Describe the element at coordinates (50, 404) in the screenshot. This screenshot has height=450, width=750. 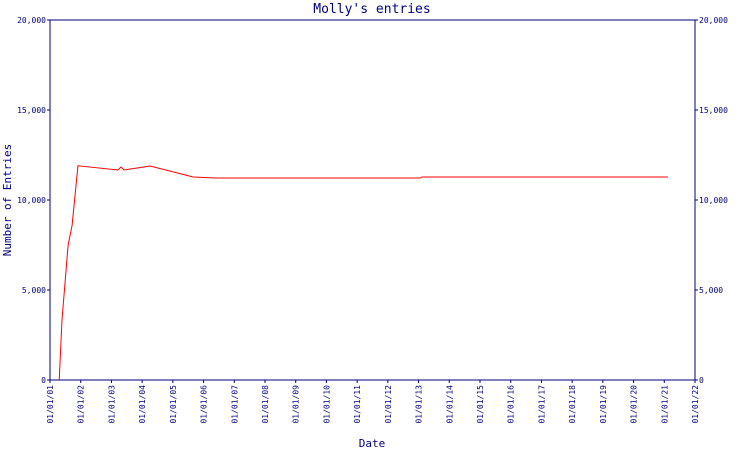
I see `x-tick-label: 01/01/01` at that location.